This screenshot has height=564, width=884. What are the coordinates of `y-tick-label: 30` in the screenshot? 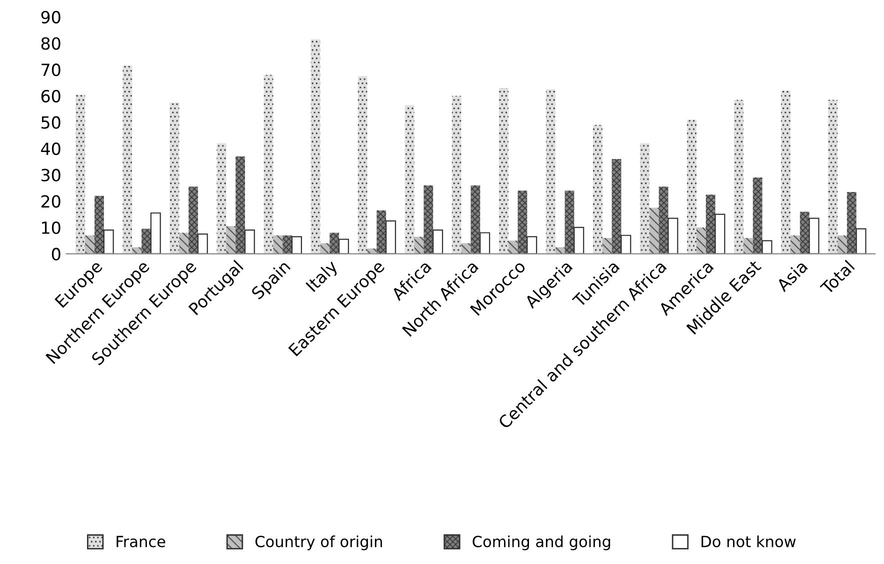 It's located at (51, 175).